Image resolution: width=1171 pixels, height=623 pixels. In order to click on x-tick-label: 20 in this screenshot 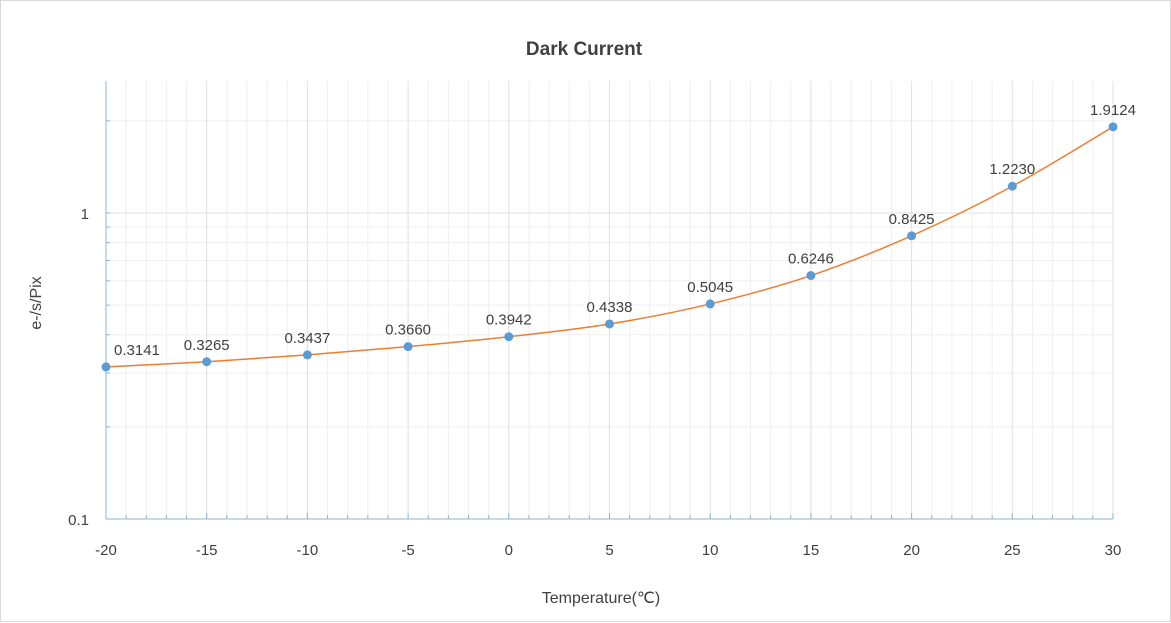, I will do `click(911, 550)`.